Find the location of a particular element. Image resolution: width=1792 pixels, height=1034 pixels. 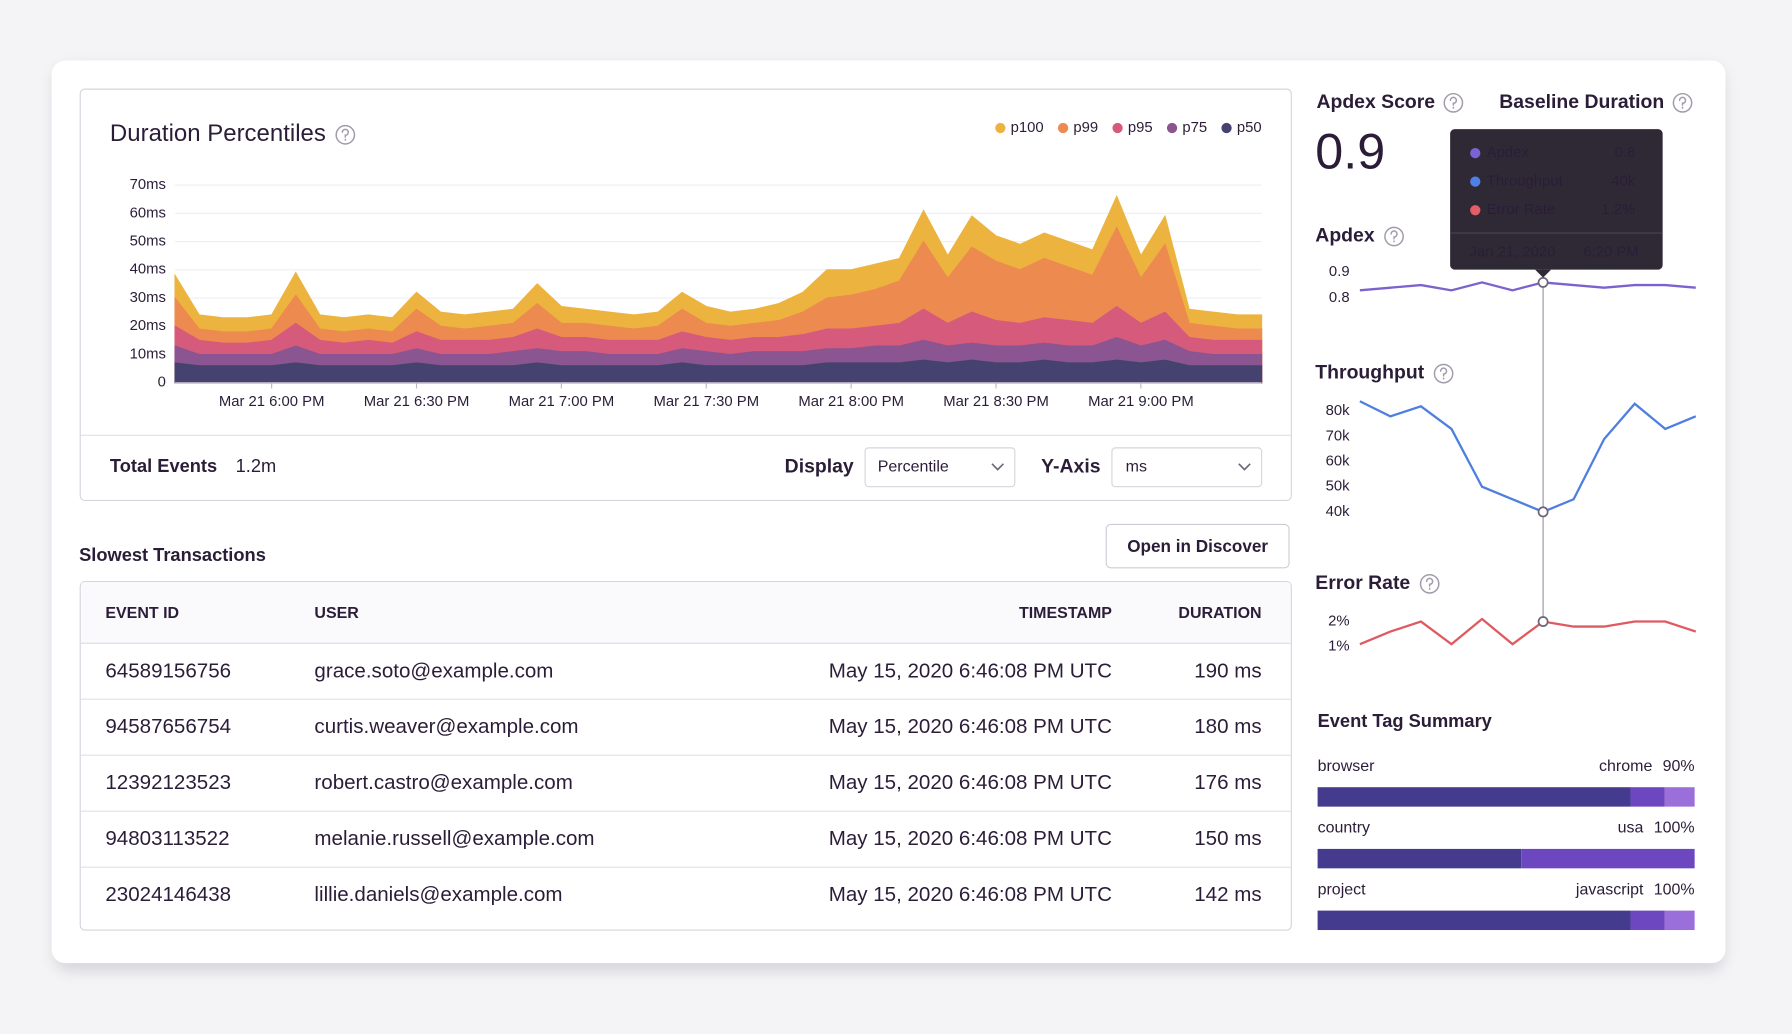

display-select-value: Percentile is located at coordinates (913, 467).